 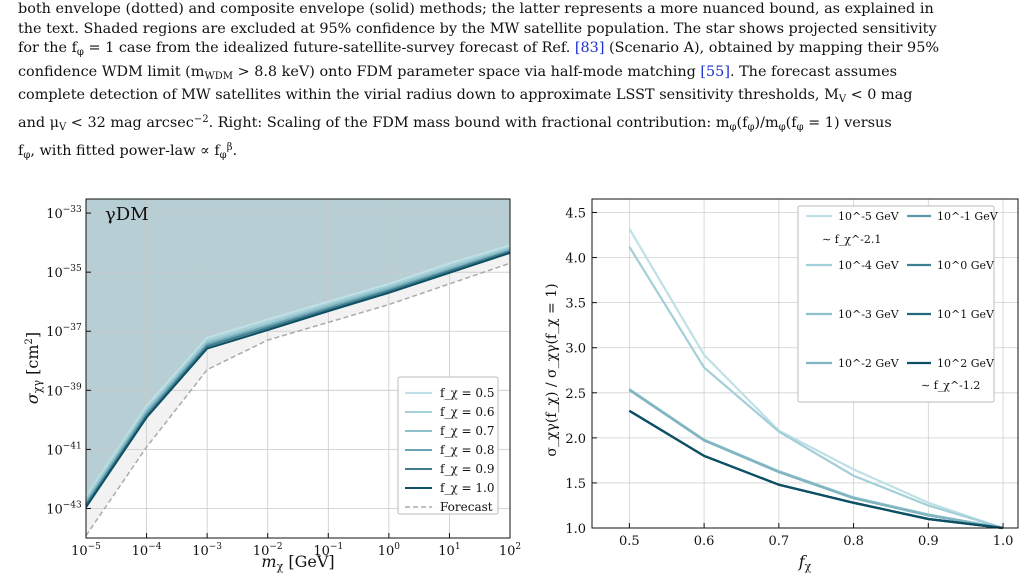 I want to click on x-tick-label: 10⁻³, so click(x=207, y=550).